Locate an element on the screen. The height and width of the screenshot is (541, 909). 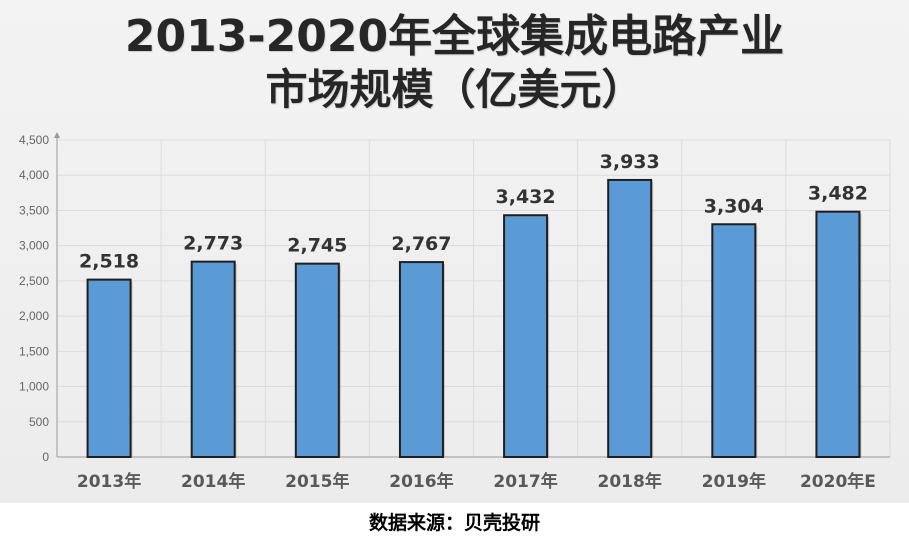
x-tick-label: 2015年 is located at coordinates (317, 481).